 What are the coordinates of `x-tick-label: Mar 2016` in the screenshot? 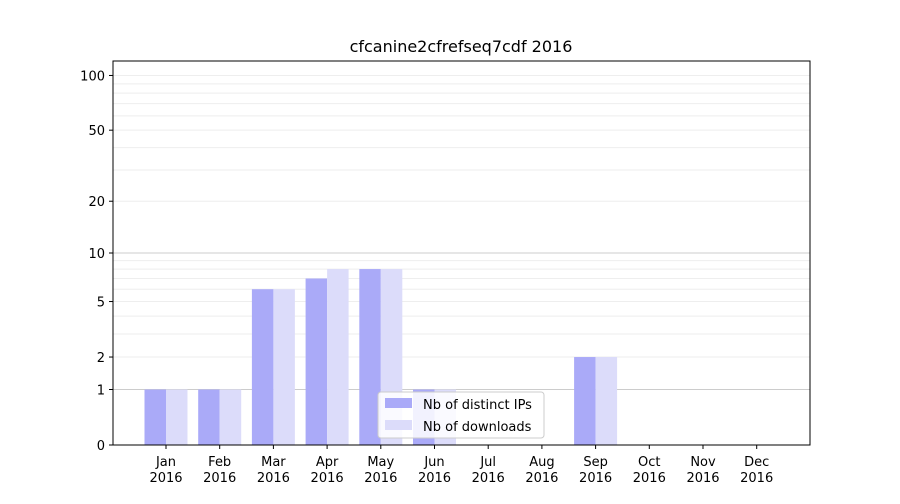 It's located at (273, 470).